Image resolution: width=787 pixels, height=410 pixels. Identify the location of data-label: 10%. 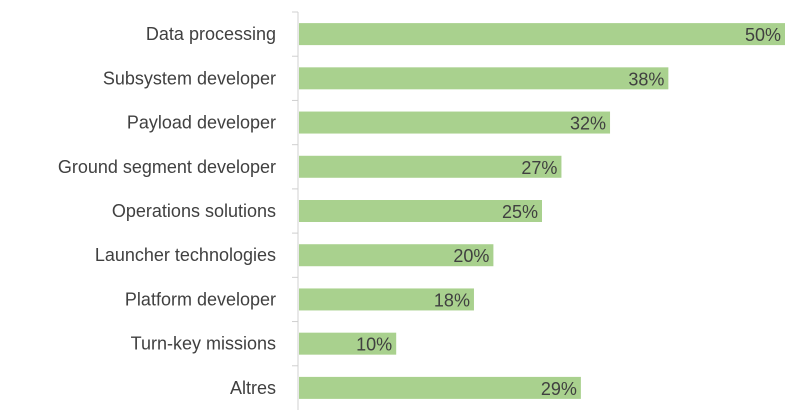
(374, 345).